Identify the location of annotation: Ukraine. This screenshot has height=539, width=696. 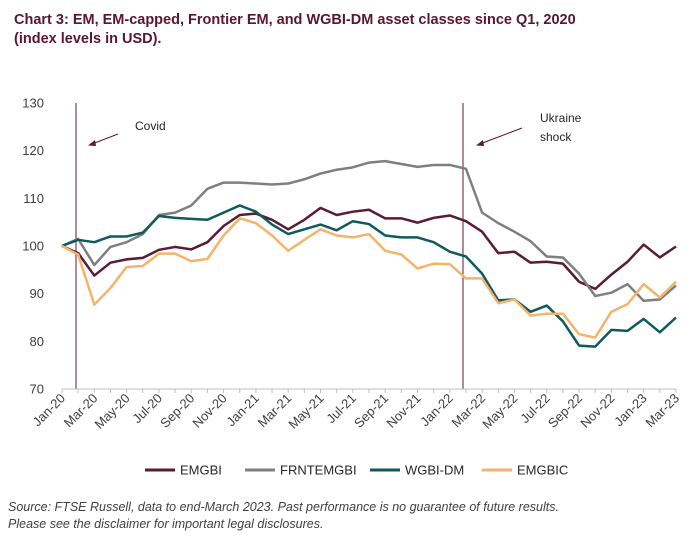
(561, 118).